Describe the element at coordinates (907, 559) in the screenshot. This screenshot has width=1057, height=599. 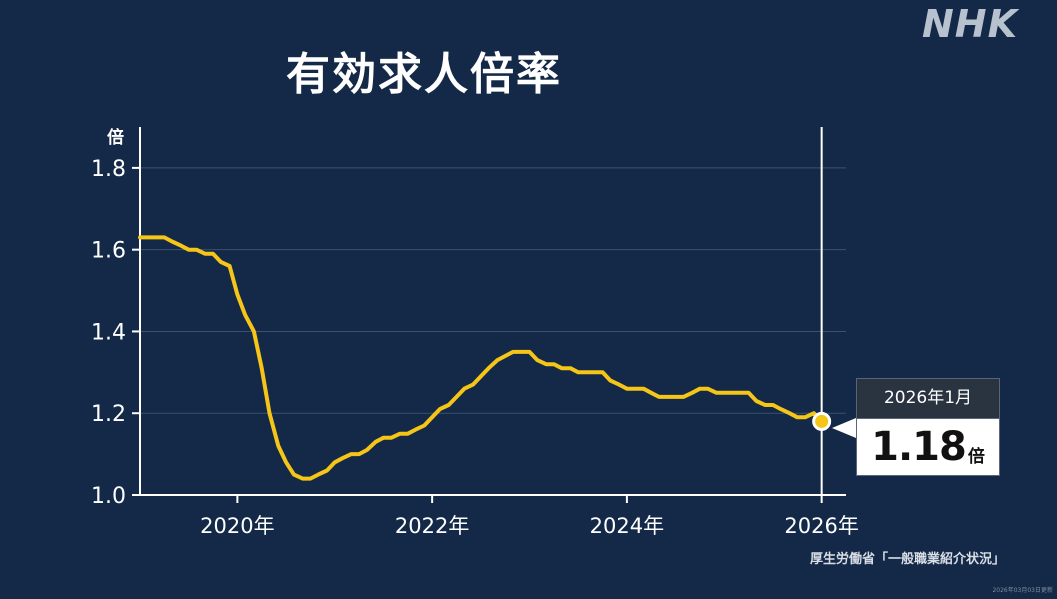
I see `source-note: 厚生労働省「一般職業紹介状況」` at that location.